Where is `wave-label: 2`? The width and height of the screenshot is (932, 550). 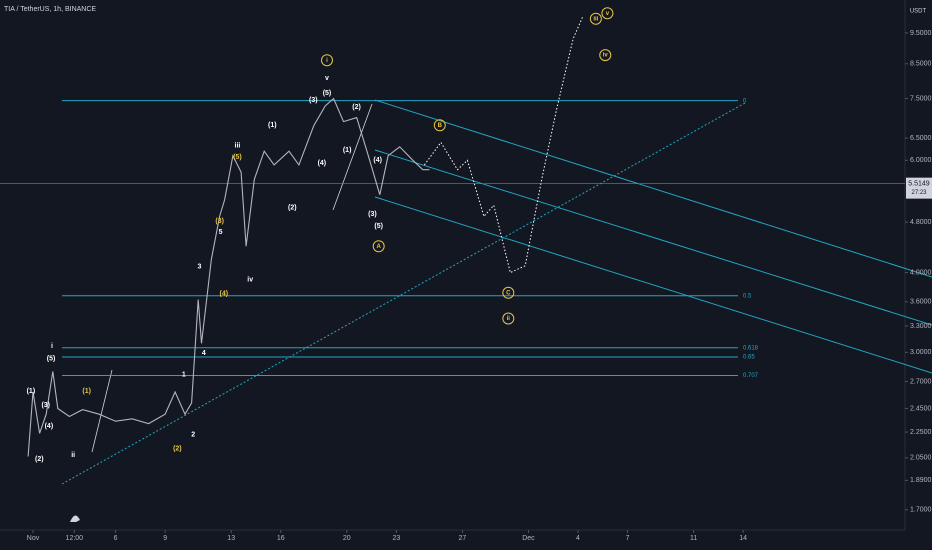
wave-label: 2 is located at coordinates (193, 434).